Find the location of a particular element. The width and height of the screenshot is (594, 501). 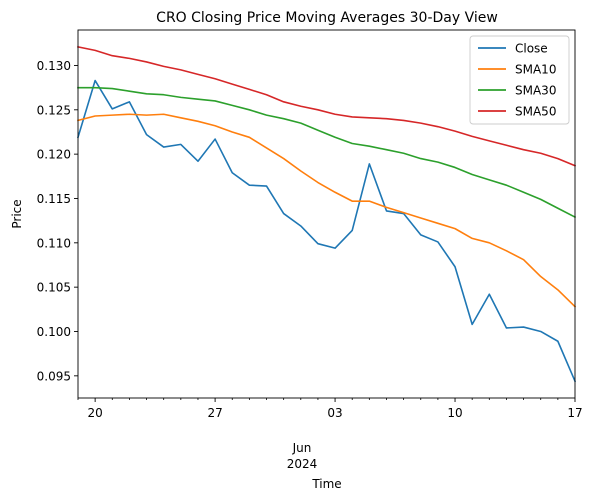

y-tick-label: 0.105 is located at coordinates (54, 288).